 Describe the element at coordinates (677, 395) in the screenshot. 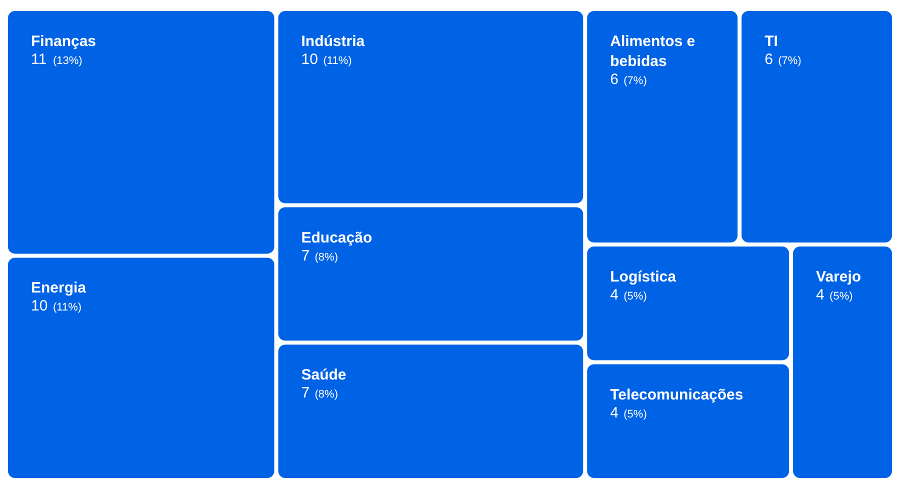

I see `category-label: Telecomunicações` at that location.